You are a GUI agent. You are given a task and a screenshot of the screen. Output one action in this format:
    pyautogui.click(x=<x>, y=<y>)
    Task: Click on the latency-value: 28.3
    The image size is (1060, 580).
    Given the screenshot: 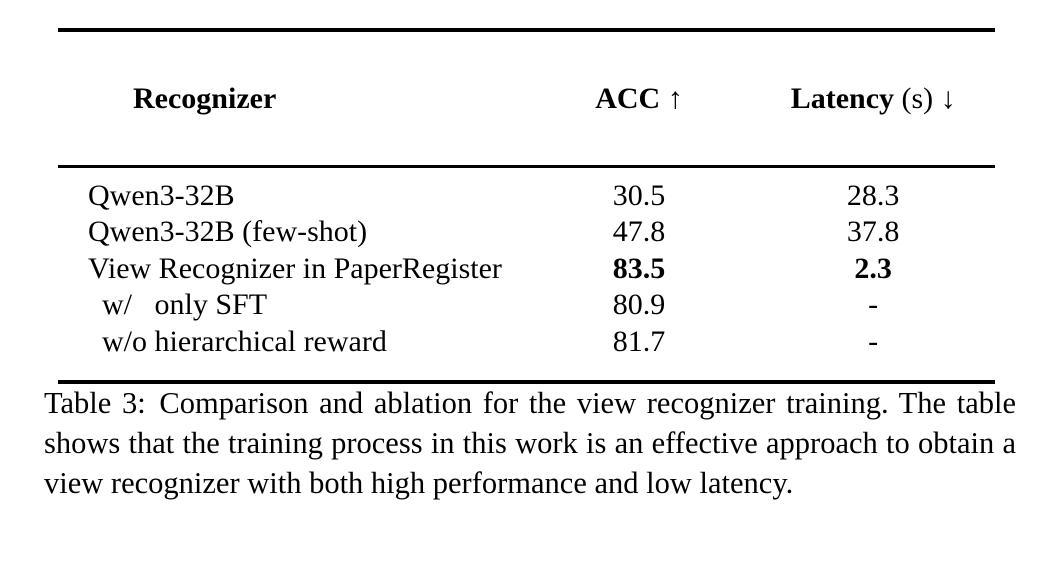 What is the action you would take?
    pyautogui.click(x=873, y=195)
    